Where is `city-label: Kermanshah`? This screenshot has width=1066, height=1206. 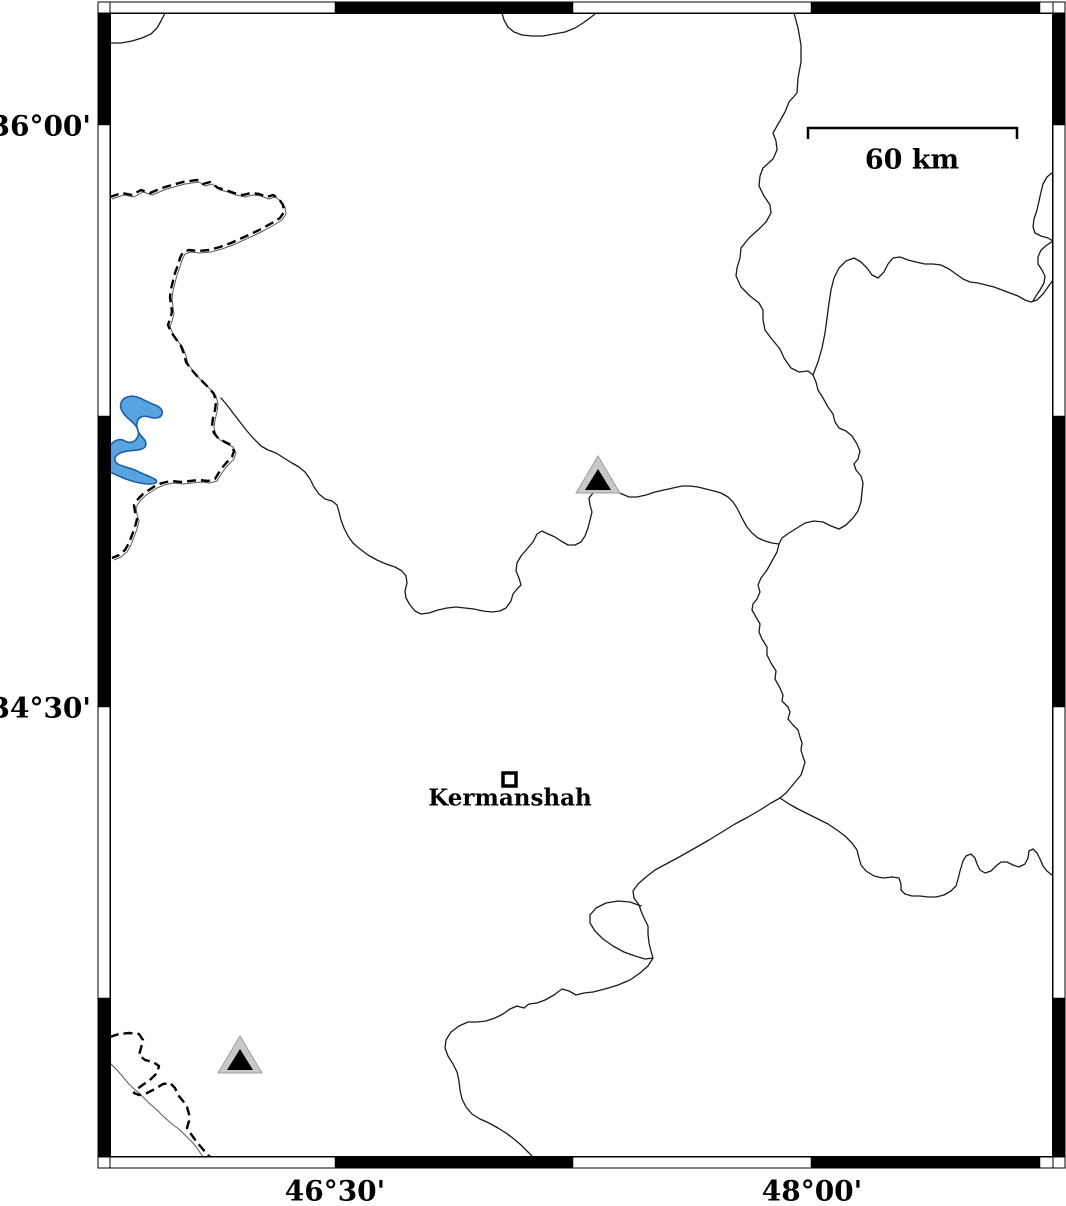 city-label: Kermanshah is located at coordinates (510, 798).